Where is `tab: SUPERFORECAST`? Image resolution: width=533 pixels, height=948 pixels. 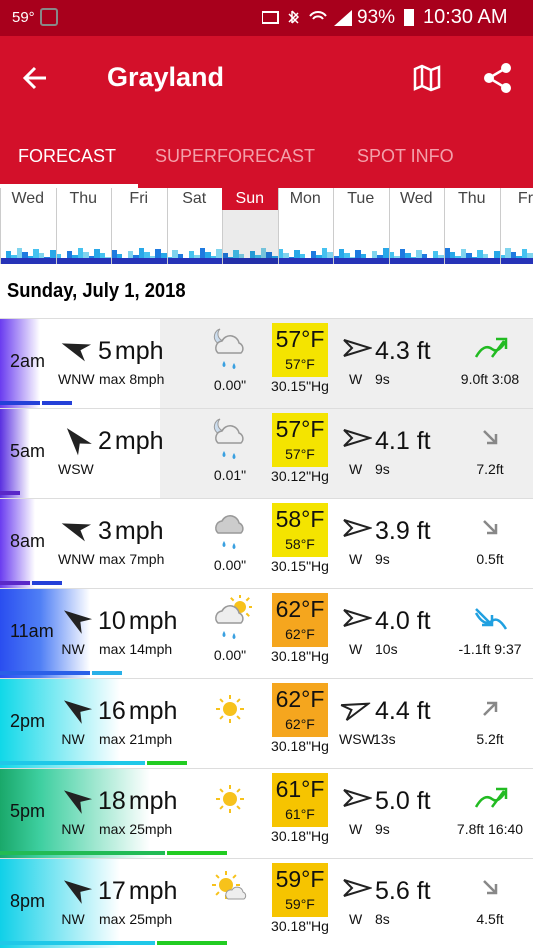 tab: SUPERFORECAST is located at coordinates (235, 156).